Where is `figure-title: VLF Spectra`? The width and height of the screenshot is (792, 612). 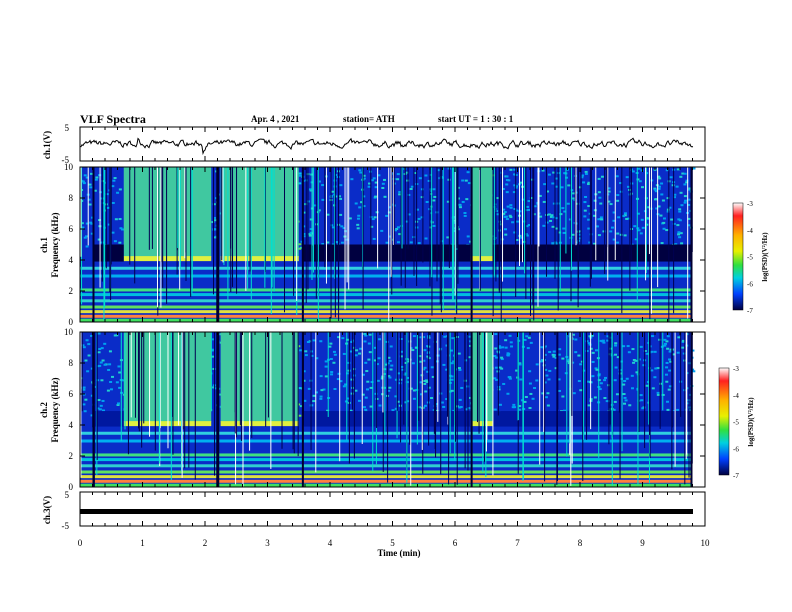
figure-title: VLF Spectra is located at coordinates (113, 119).